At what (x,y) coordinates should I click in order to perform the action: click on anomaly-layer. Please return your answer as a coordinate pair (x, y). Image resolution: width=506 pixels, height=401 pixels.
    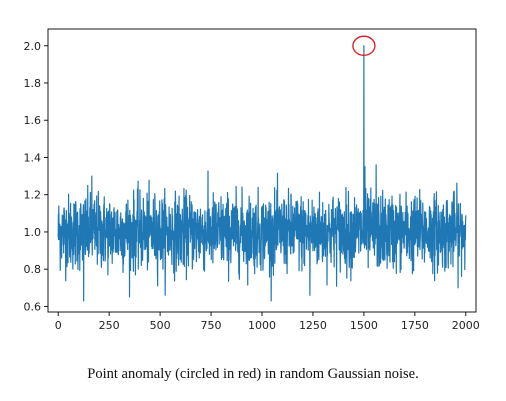
    Looking at the image, I should click on (364, 45).